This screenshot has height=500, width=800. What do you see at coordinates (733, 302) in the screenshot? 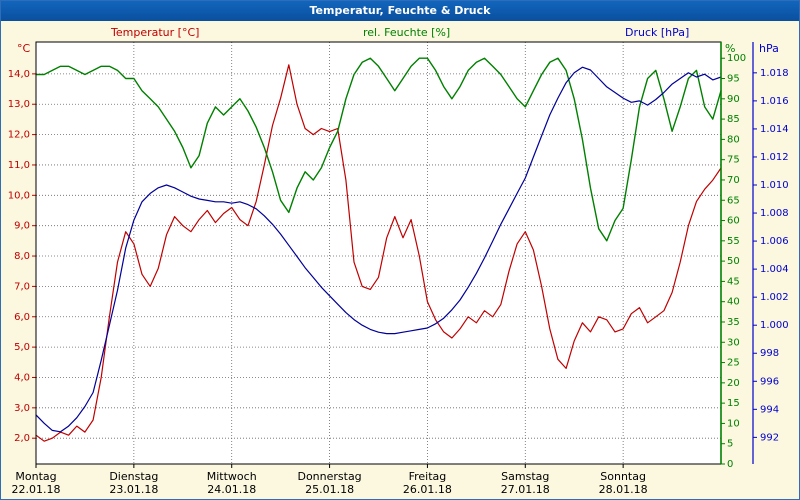
I see `humidity-tick-label: 40` at bounding box center [733, 302].